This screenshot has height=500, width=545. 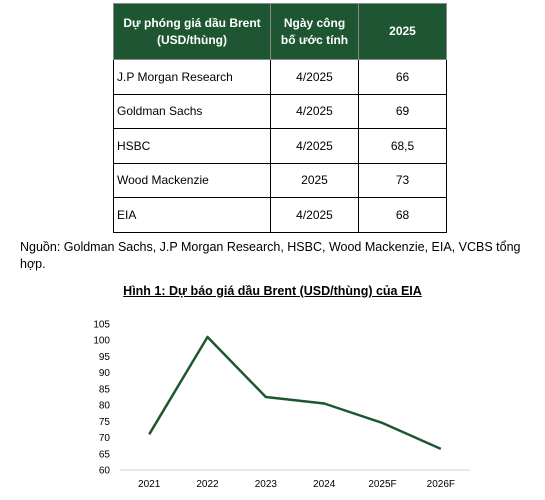 What do you see at coordinates (324, 484) in the screenshot?
I see `x-tick-label: 2024` at bounding box center [324, 484].